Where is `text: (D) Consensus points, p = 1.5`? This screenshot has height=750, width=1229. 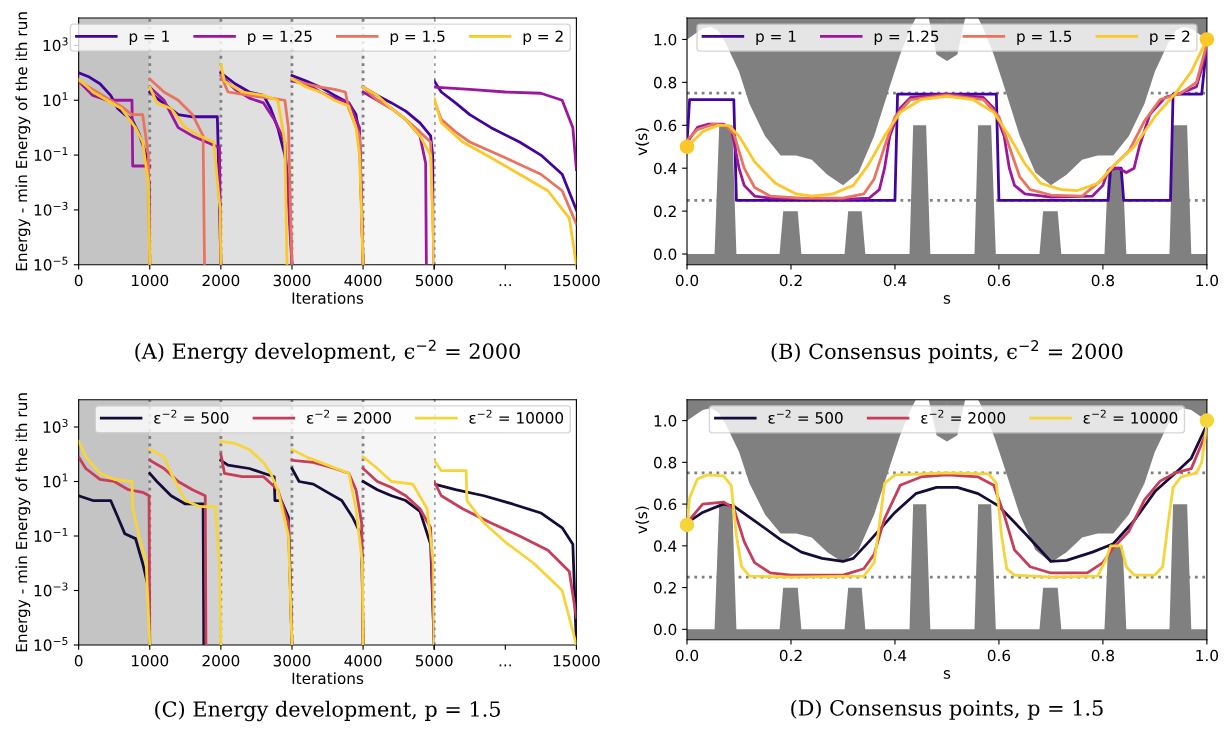 text: (D) Consensus points, p = 1.5 is located at coordinates (947, 709).